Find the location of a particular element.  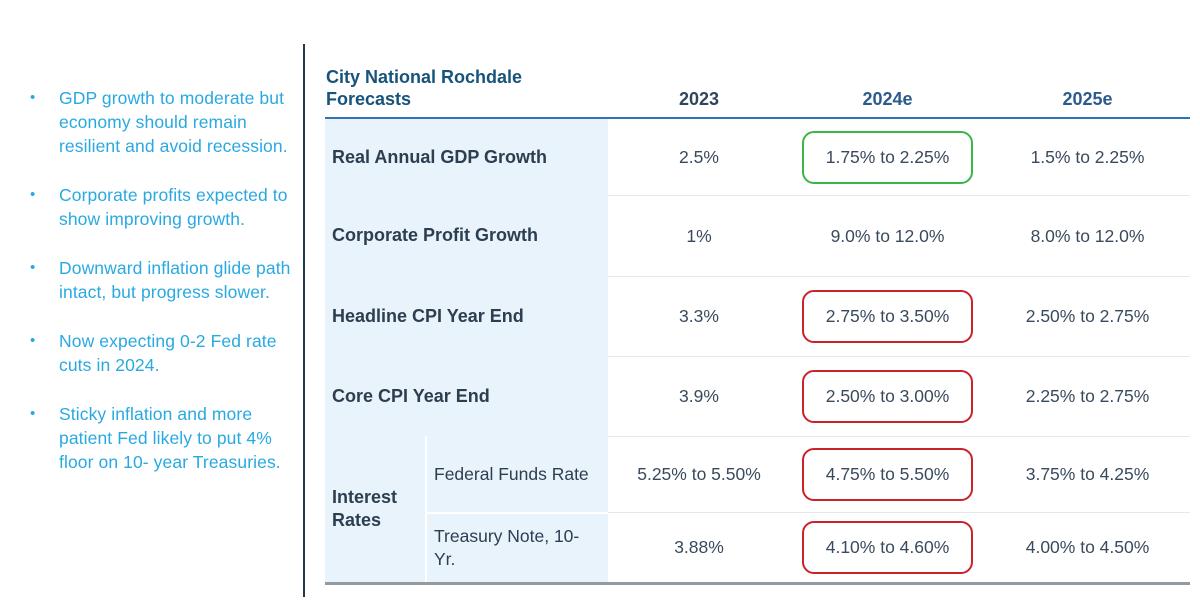

cell-treasury-2023: 3.88% is located at coordinates (699, 547).